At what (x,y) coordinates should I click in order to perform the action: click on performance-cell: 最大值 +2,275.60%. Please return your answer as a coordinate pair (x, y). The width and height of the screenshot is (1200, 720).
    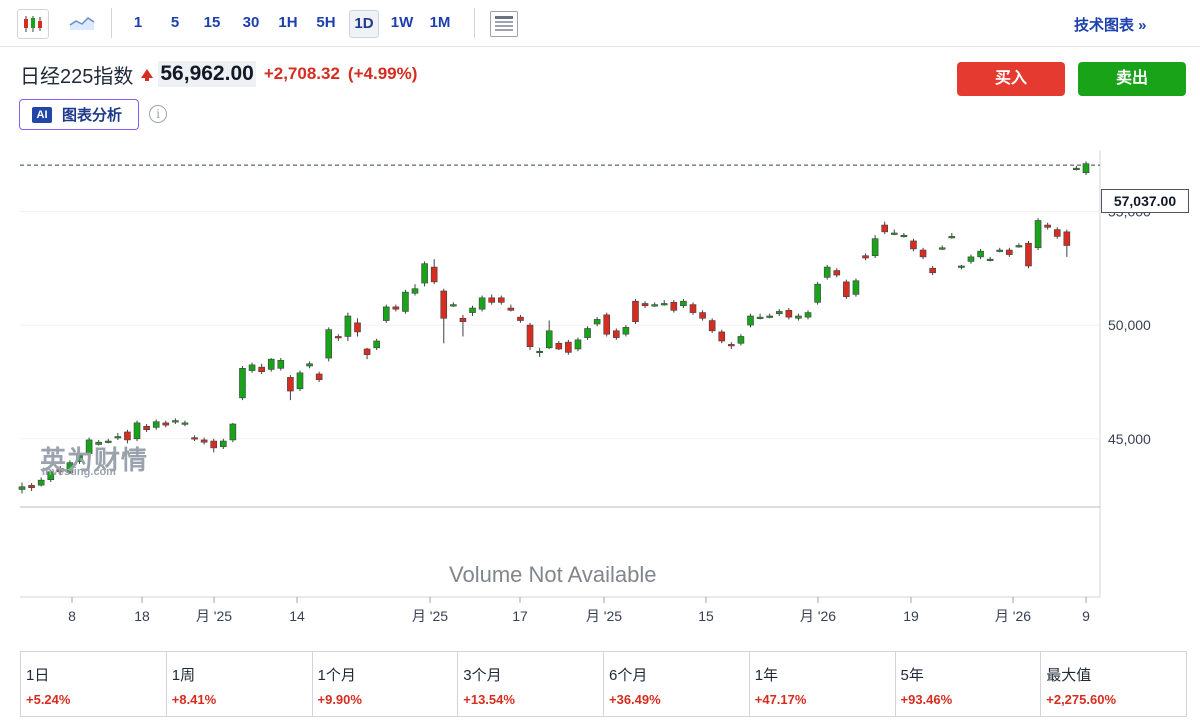
    Looking at the image, I should click on (1113, 684).